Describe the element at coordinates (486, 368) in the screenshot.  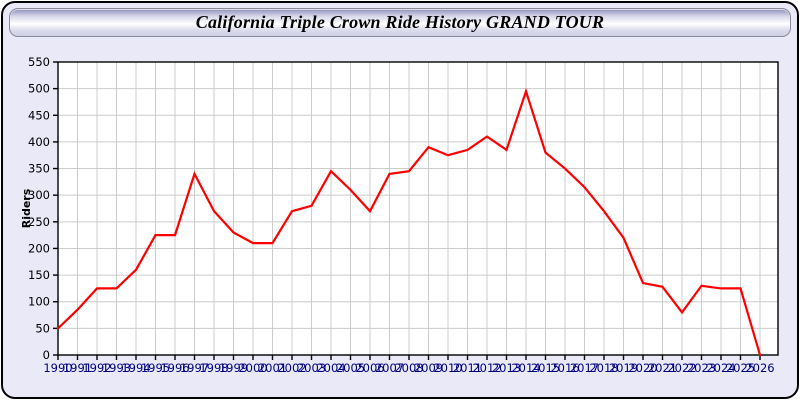
I see `x-tick-label: 2012` at that location.